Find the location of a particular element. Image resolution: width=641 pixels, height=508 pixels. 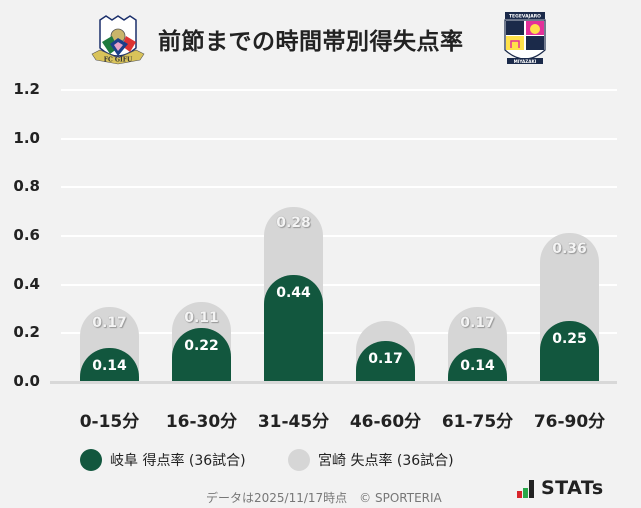

y-axis-tick-label: 0.2 is located at coordinates (26, 332).